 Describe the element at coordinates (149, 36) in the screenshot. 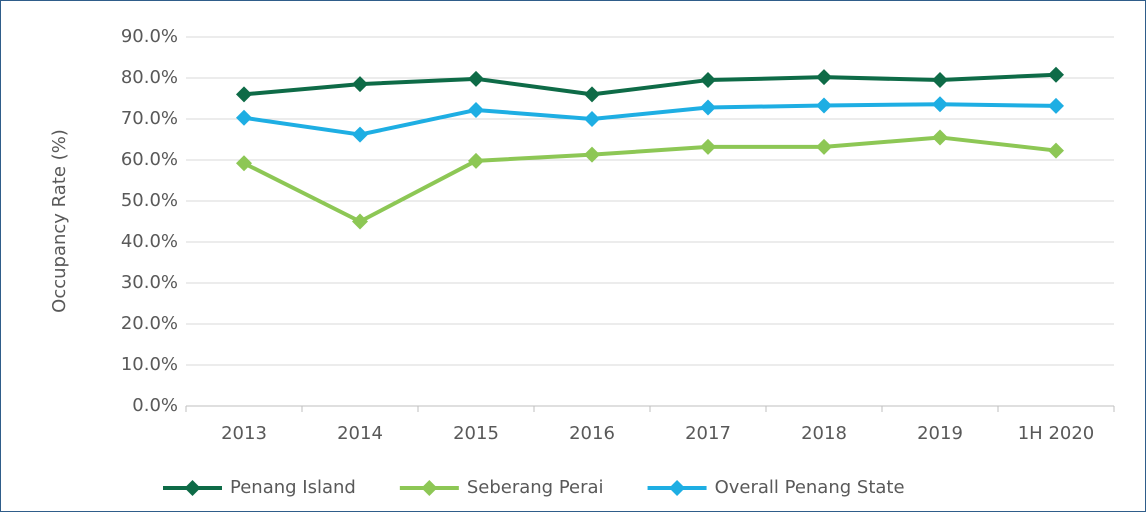

I see `y-tick-label: 90.0%` at that location.